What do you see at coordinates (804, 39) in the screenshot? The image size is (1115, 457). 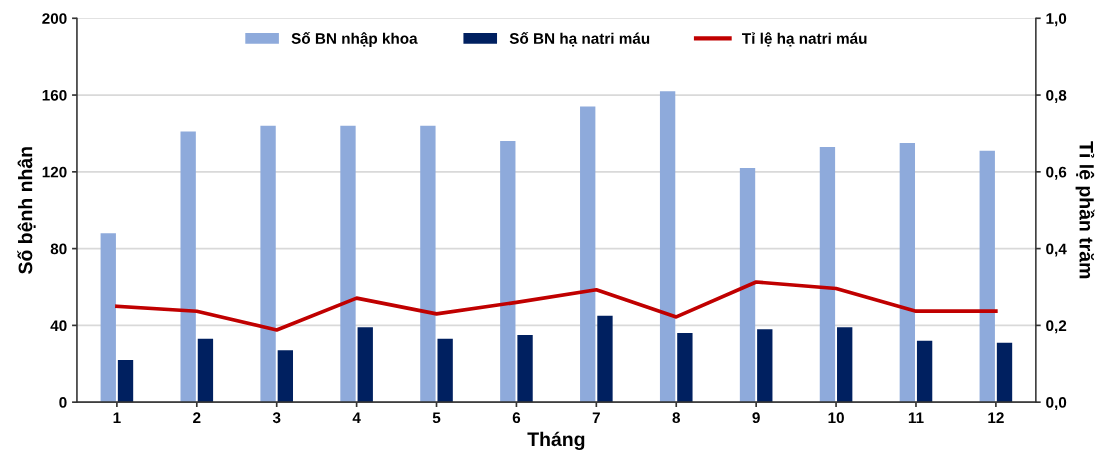 I see `legend-label: Tỉ lệ hạ natri máu` at bounding box center [804, 39].